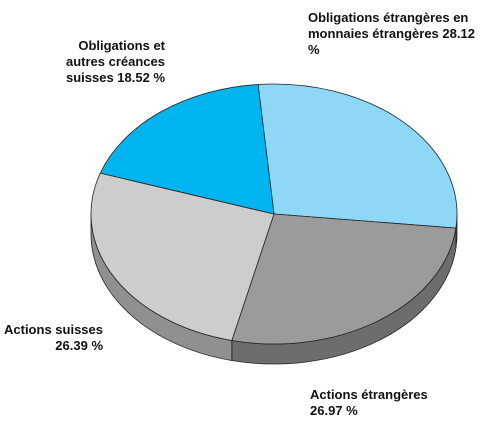  Describe the element at coordinates (372, 403) in the screenshot. I see `slice-label: Actions étrangères 26.97 %` at that location.